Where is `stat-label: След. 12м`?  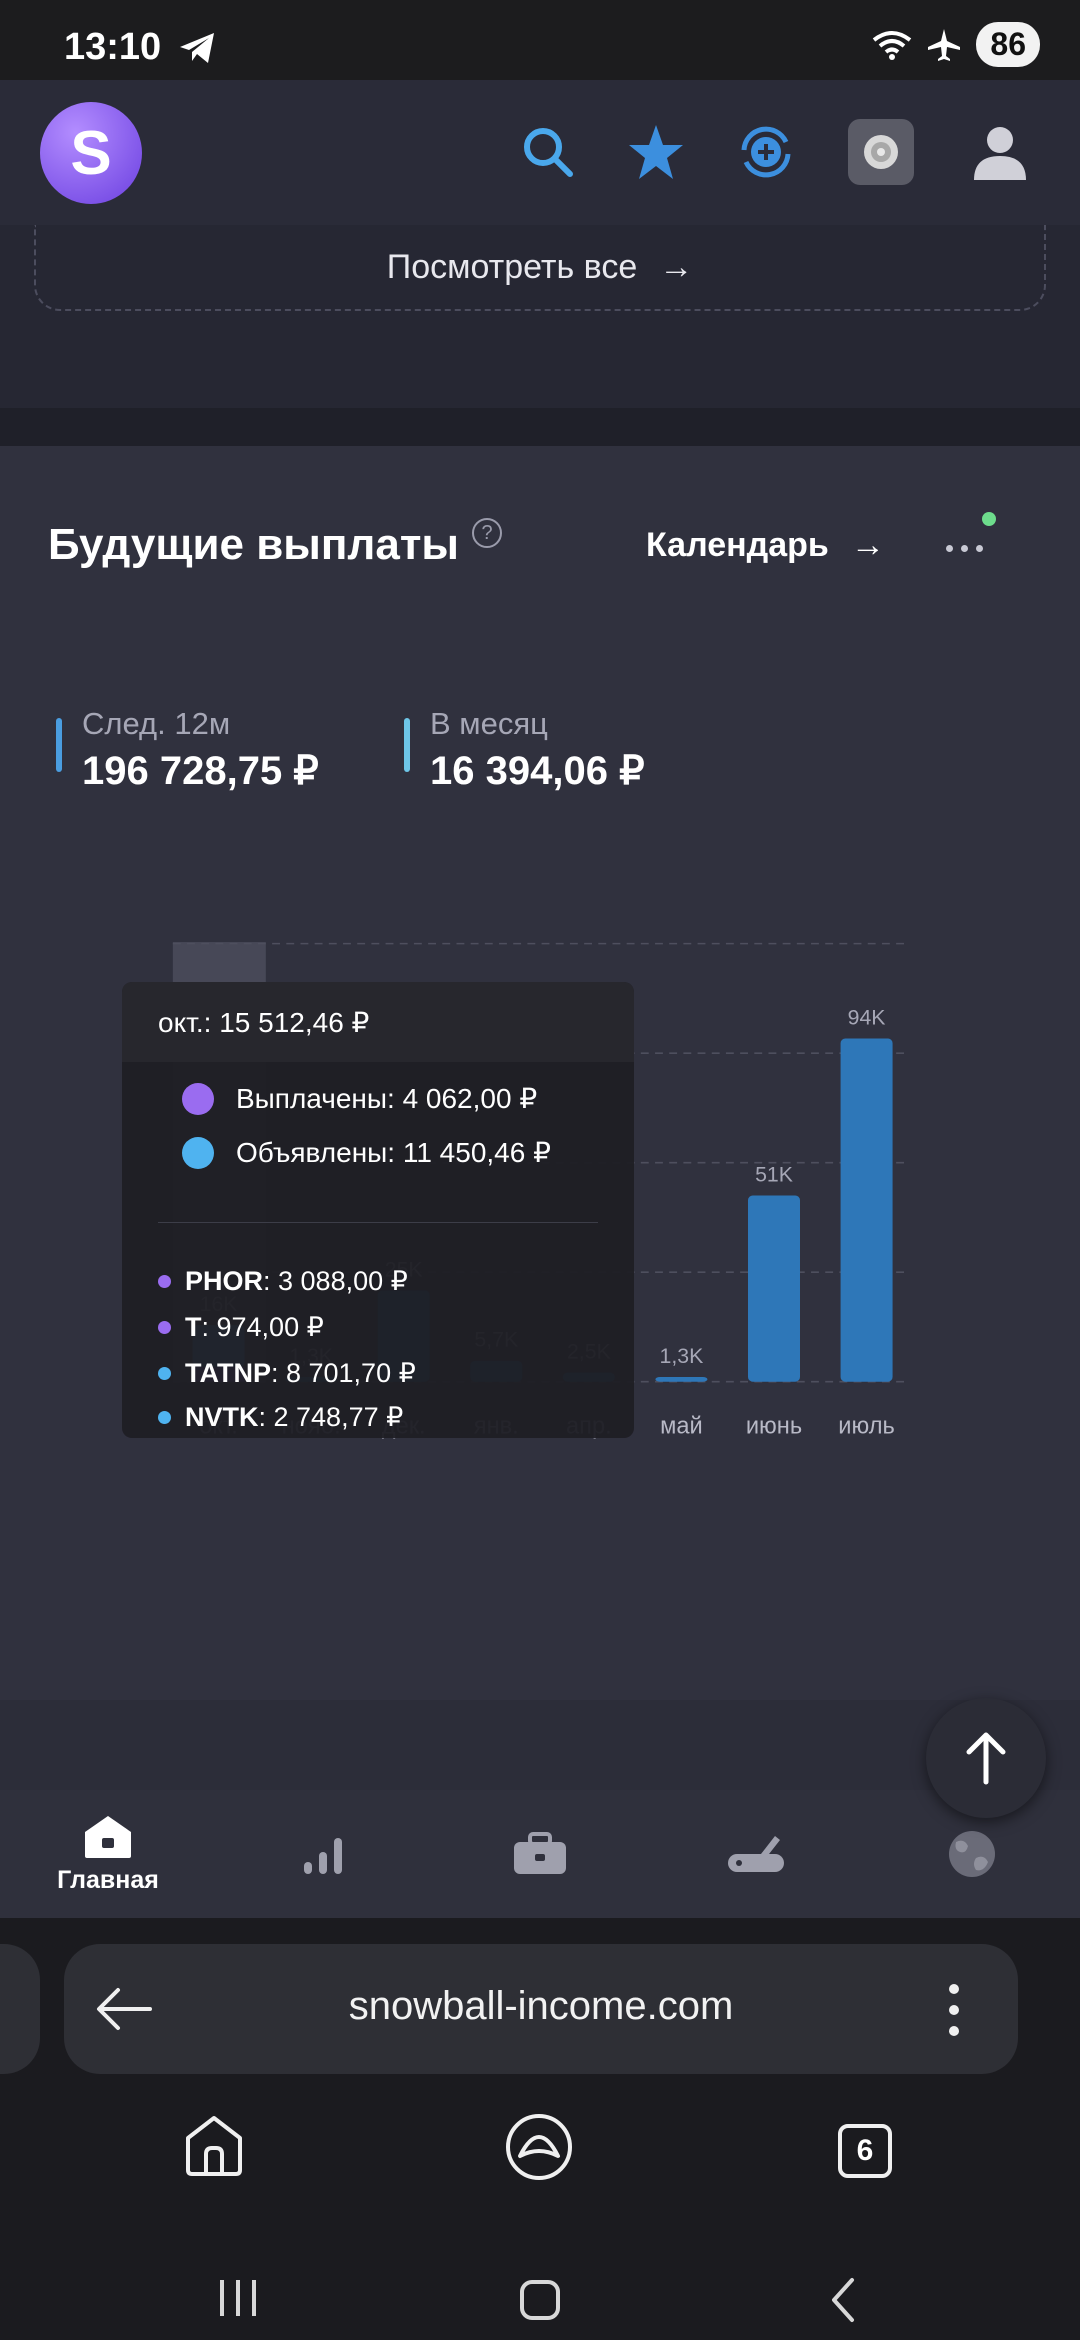 stat-label: След. 12м is located at coordinates (156, 723).